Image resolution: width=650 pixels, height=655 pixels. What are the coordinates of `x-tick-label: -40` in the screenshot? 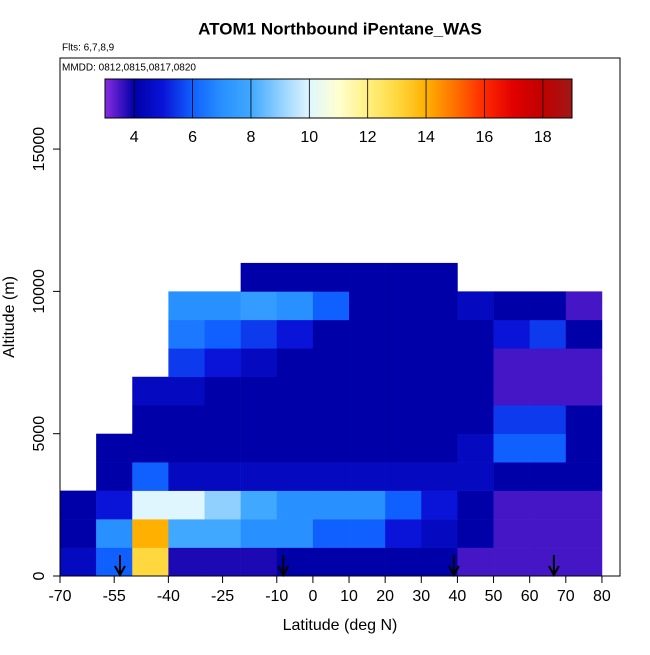 It's located at (168, 596).